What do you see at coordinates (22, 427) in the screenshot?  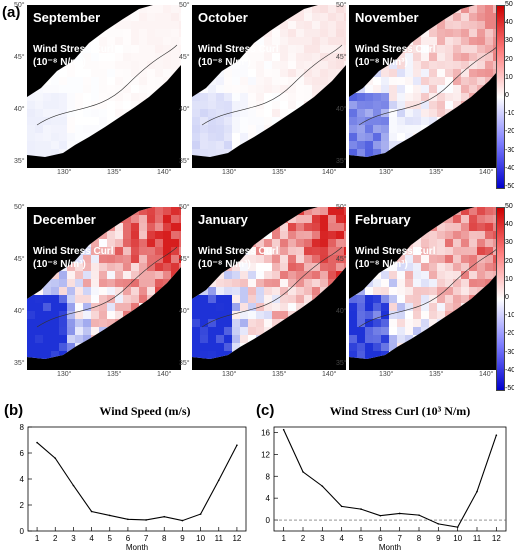 I see `y-tick-label: 8` at bounding box center [22, 427].